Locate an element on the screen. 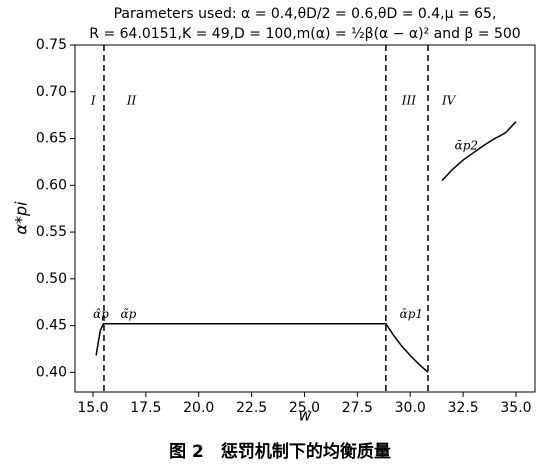  caption: 图 2 惩罚机制下的均衡质量 is located at coordinates (280, 451).